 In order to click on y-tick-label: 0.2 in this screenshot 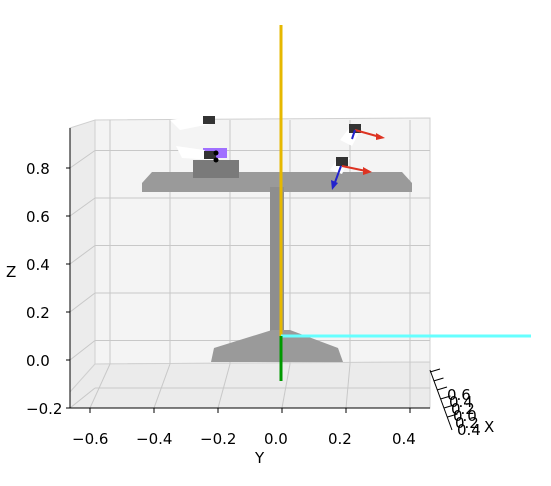, I will do `click(340, 439)`.